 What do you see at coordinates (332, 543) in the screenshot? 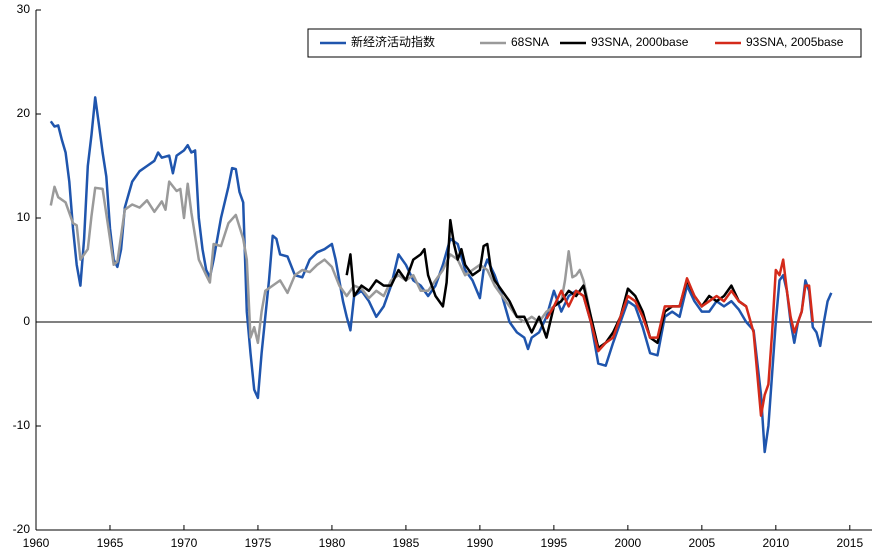
I see `x-tick-label: 1980` at bounding box center [332, 543].